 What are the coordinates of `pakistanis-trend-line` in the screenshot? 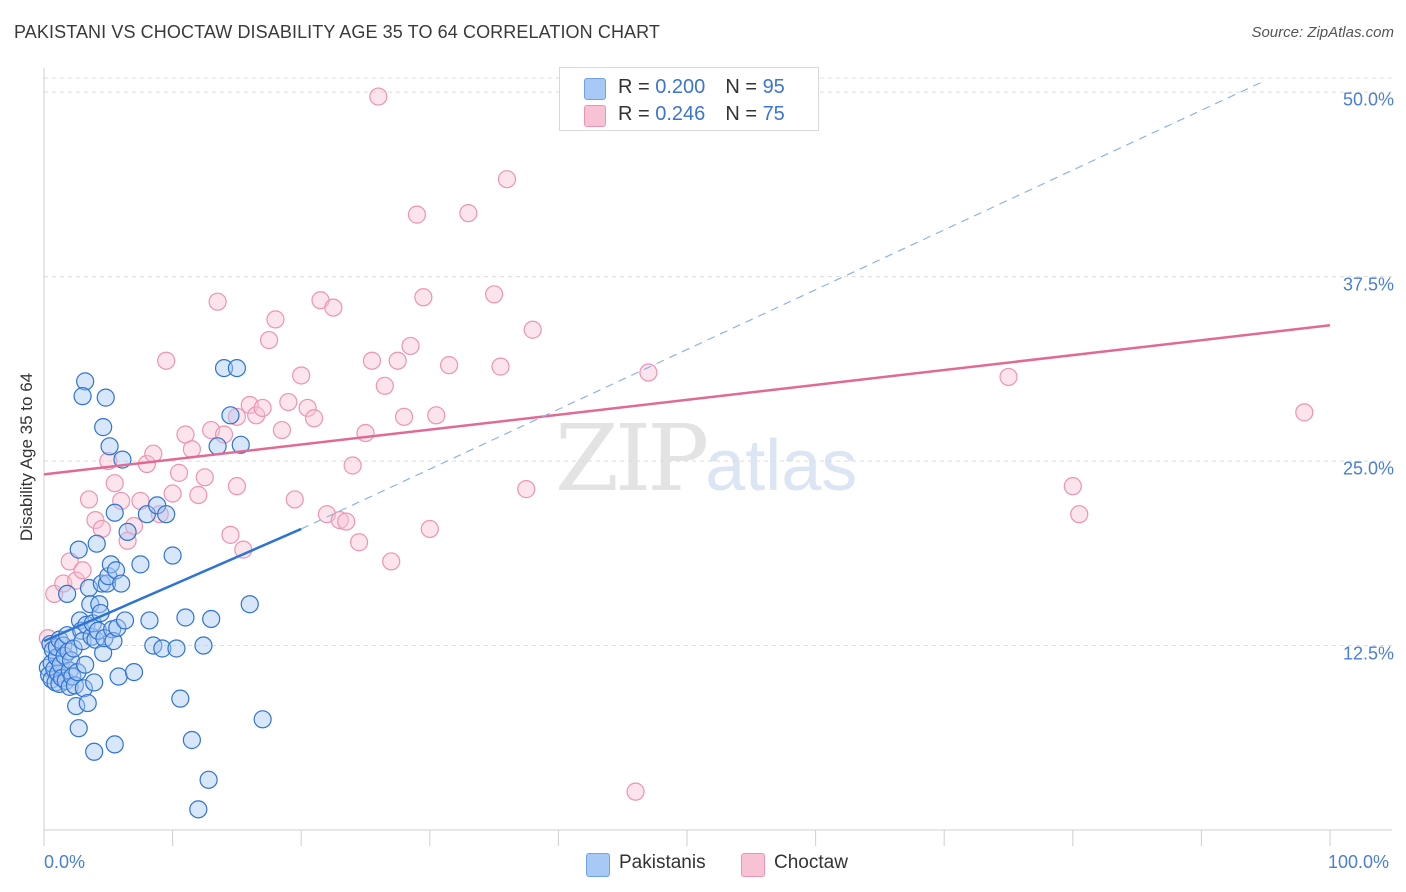 It's located at (172, 585).